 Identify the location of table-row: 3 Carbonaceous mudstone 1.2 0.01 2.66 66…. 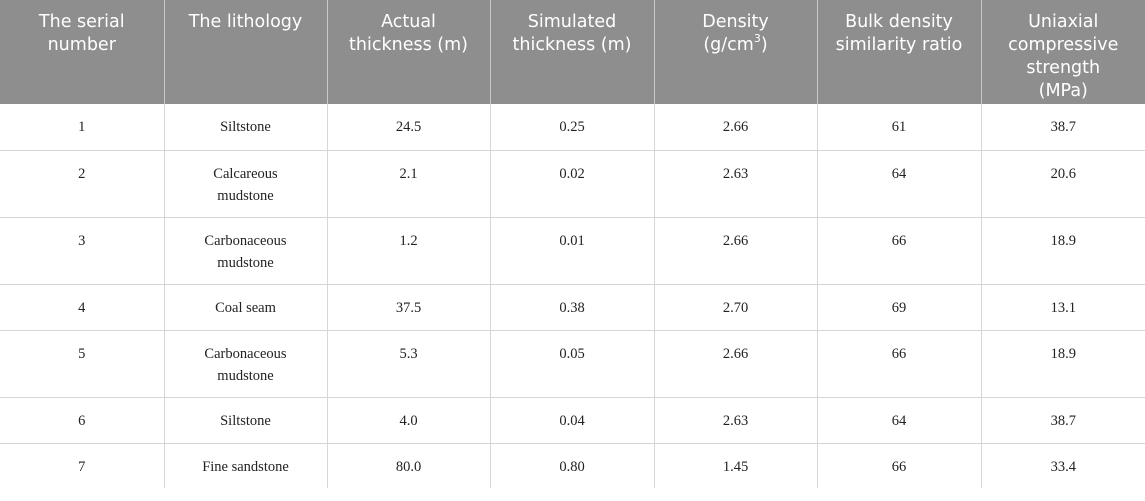
(572, 251).